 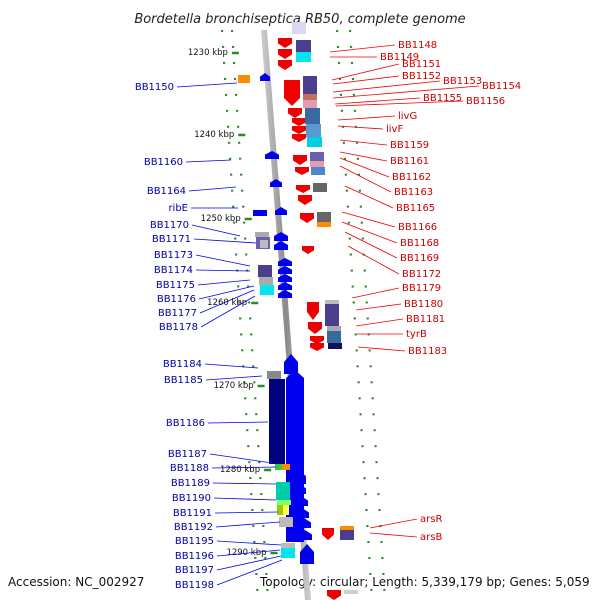 I want to click on gene-label-BB1154: BB1154, so click(x=501, y=86).